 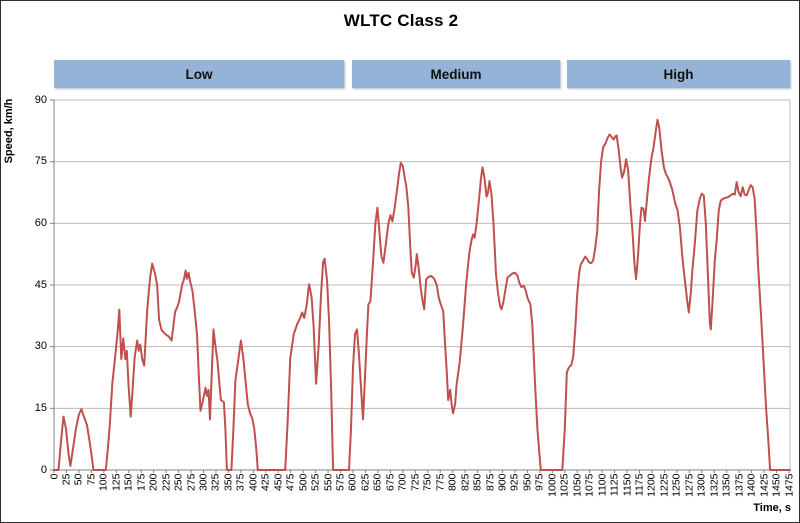 What do you see at coordinates (527, 482) in the screenshot?
I see `x-tick-label: 950` at bounding box center [527, 482].